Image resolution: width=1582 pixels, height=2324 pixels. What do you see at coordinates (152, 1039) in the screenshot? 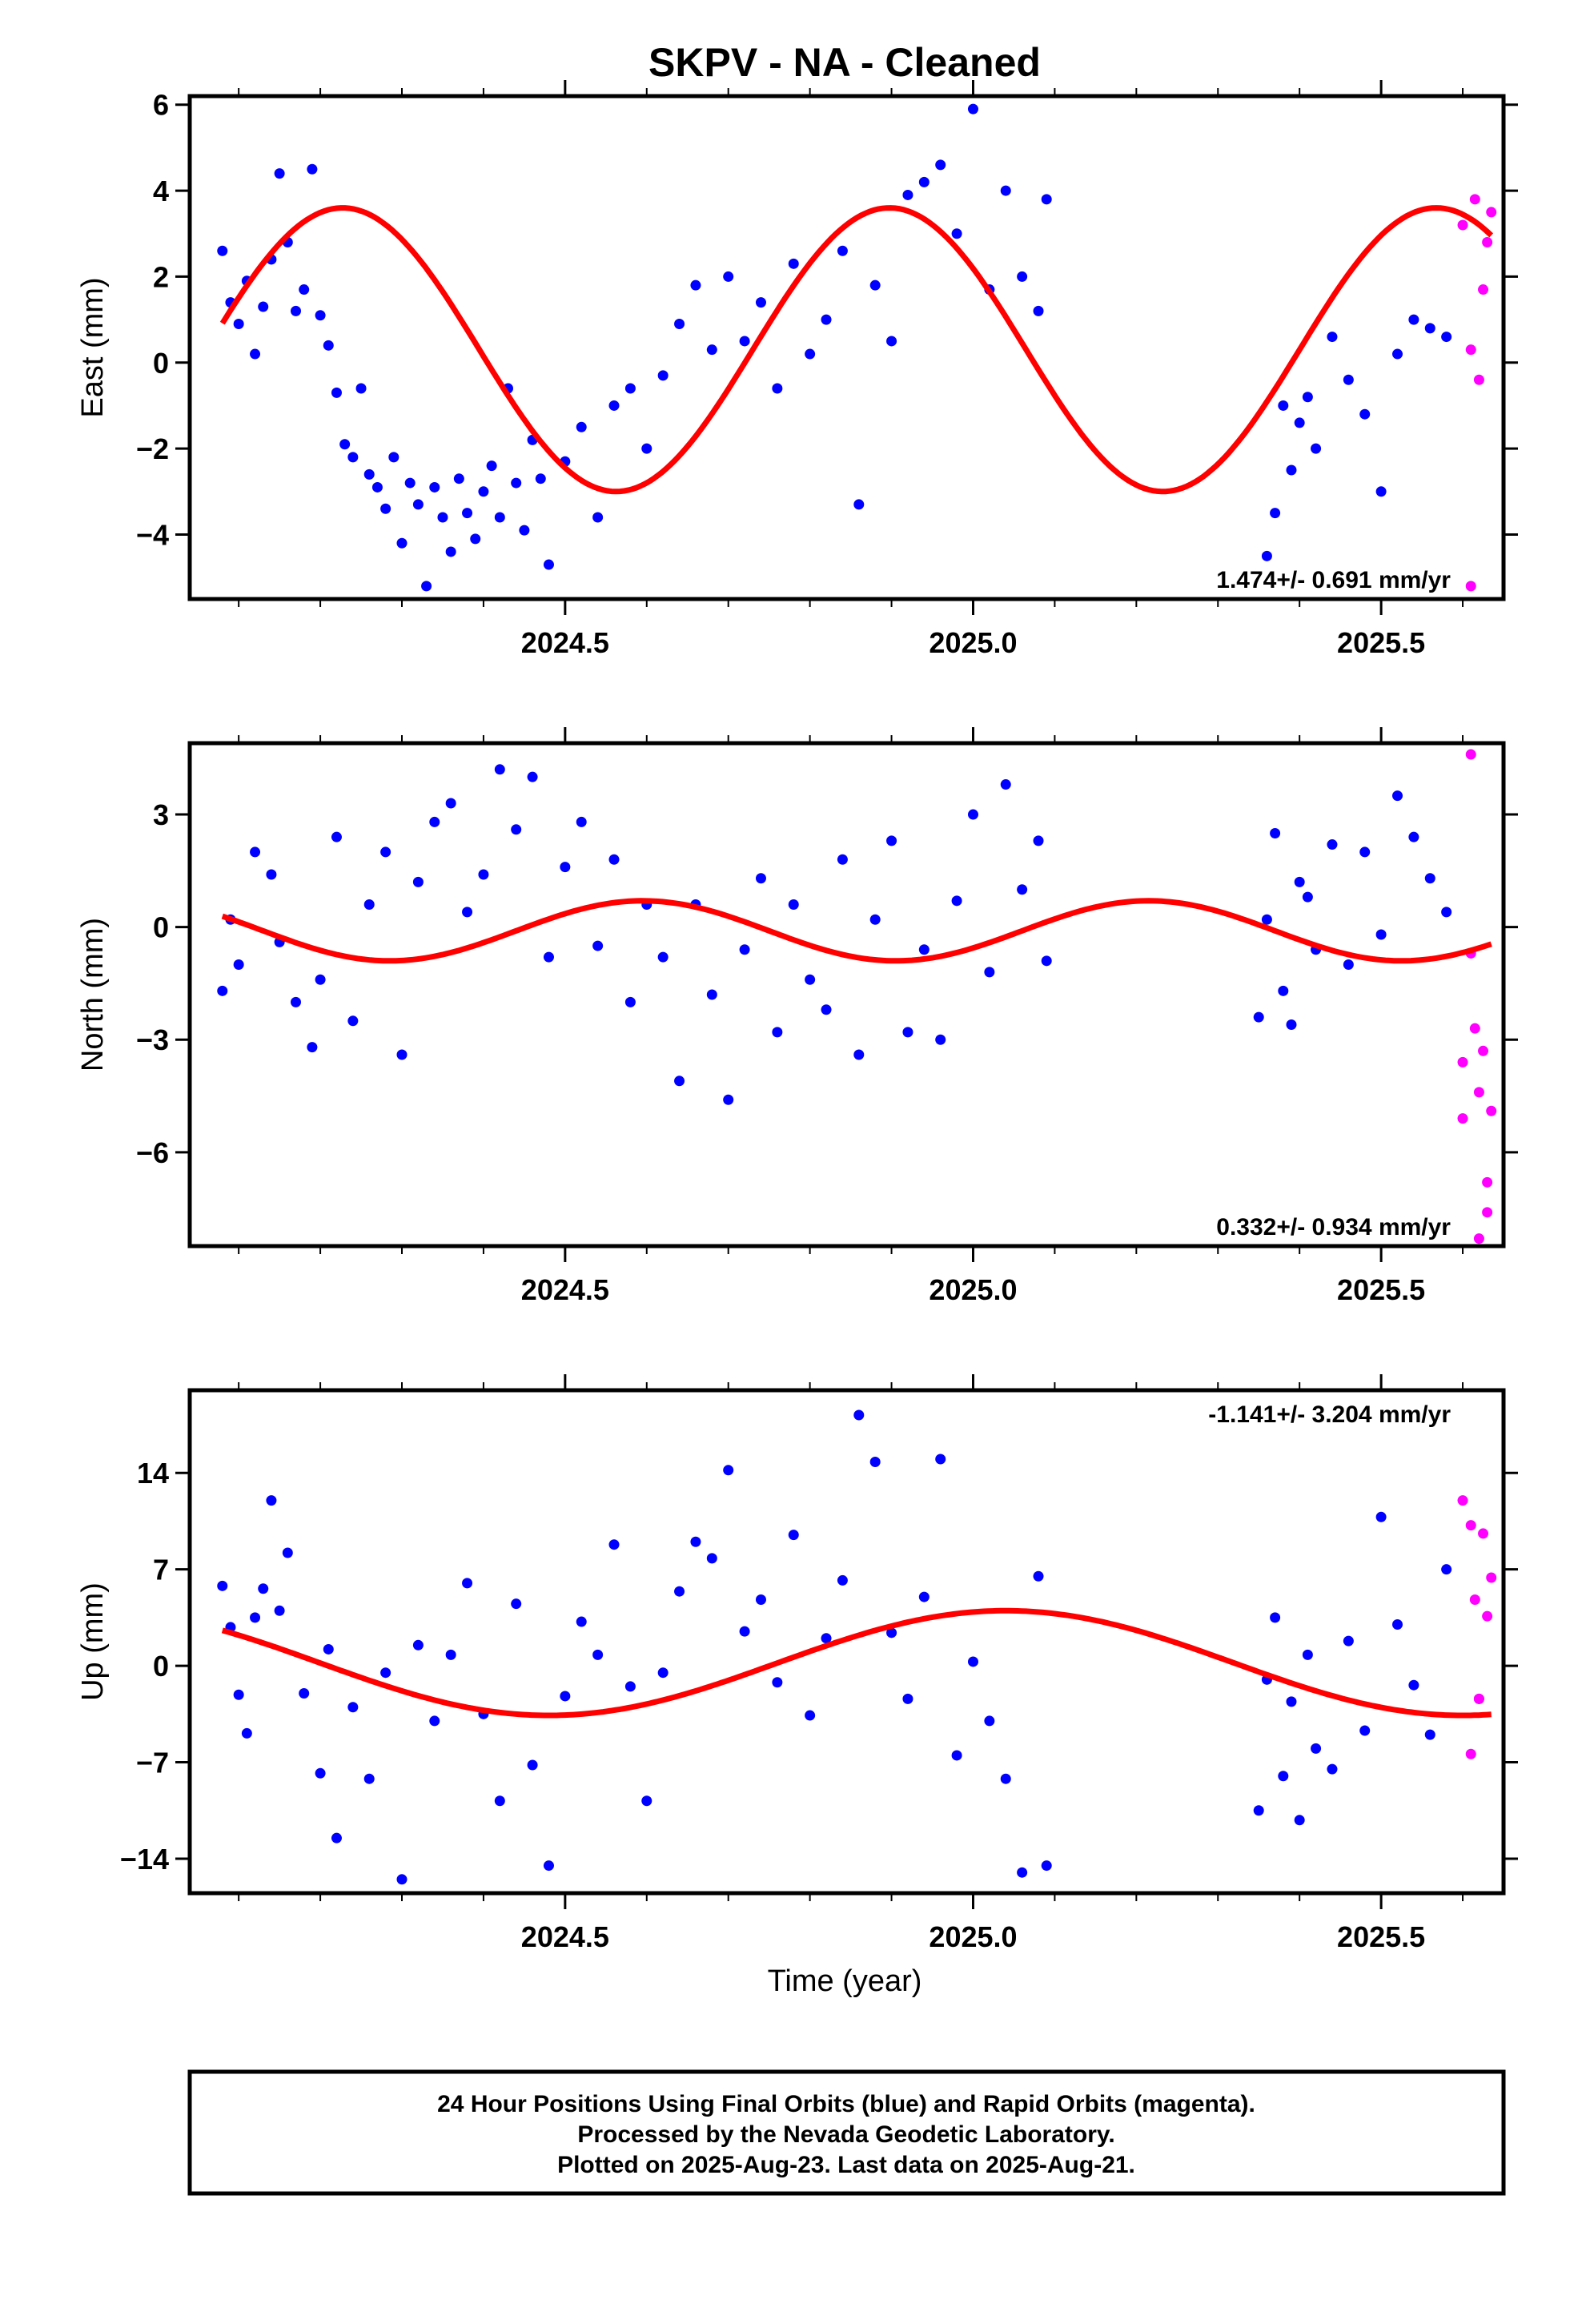
I see `y-tick-label: −3` at bounding box center [152, 1039].